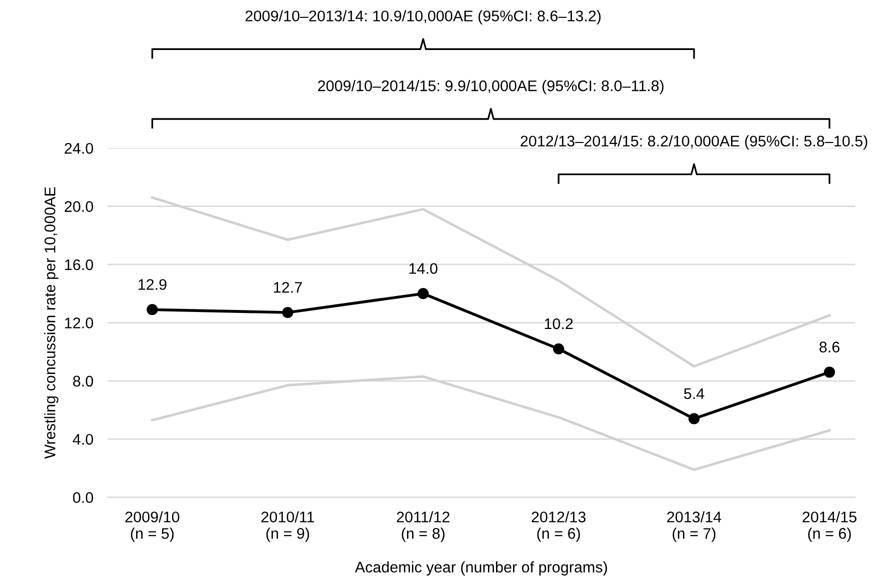 The image size is (889, 583). What do you see at coordinates (83, 439) in the screenshot?
I see `y-tick-label: 4.0` at bounding box center [83, 439].